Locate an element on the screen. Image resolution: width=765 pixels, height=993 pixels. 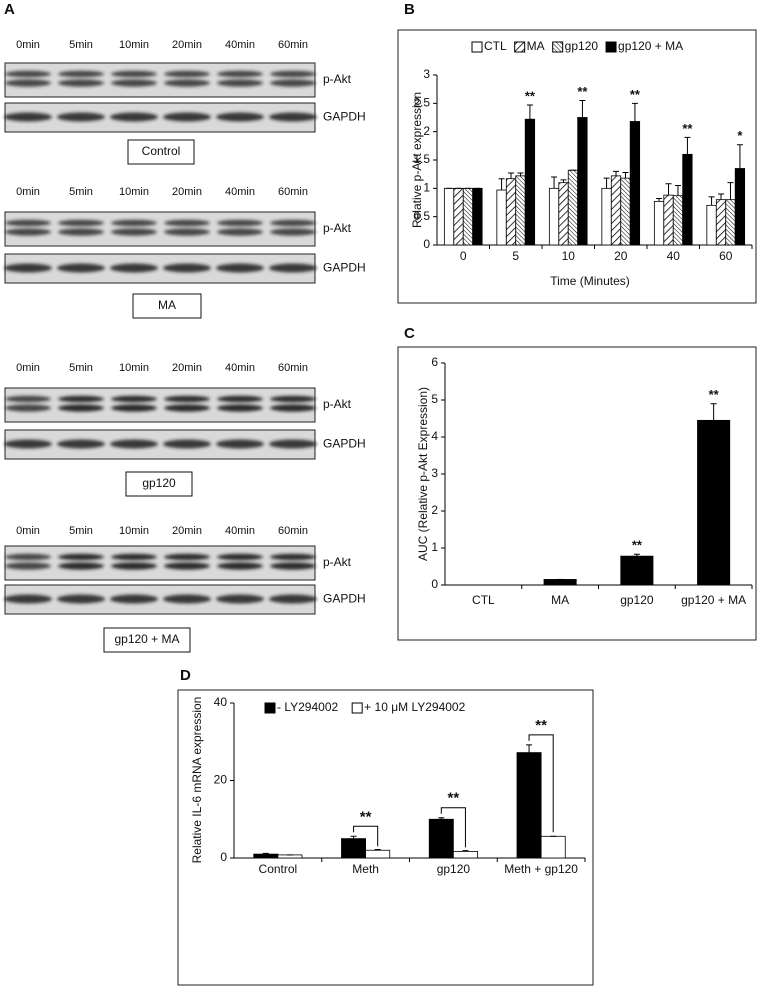
time-label: 60min is located at coordinates (293, 45).